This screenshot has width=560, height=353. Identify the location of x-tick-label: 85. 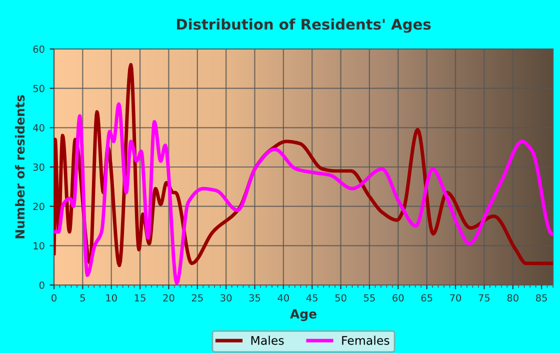
(541, 298).